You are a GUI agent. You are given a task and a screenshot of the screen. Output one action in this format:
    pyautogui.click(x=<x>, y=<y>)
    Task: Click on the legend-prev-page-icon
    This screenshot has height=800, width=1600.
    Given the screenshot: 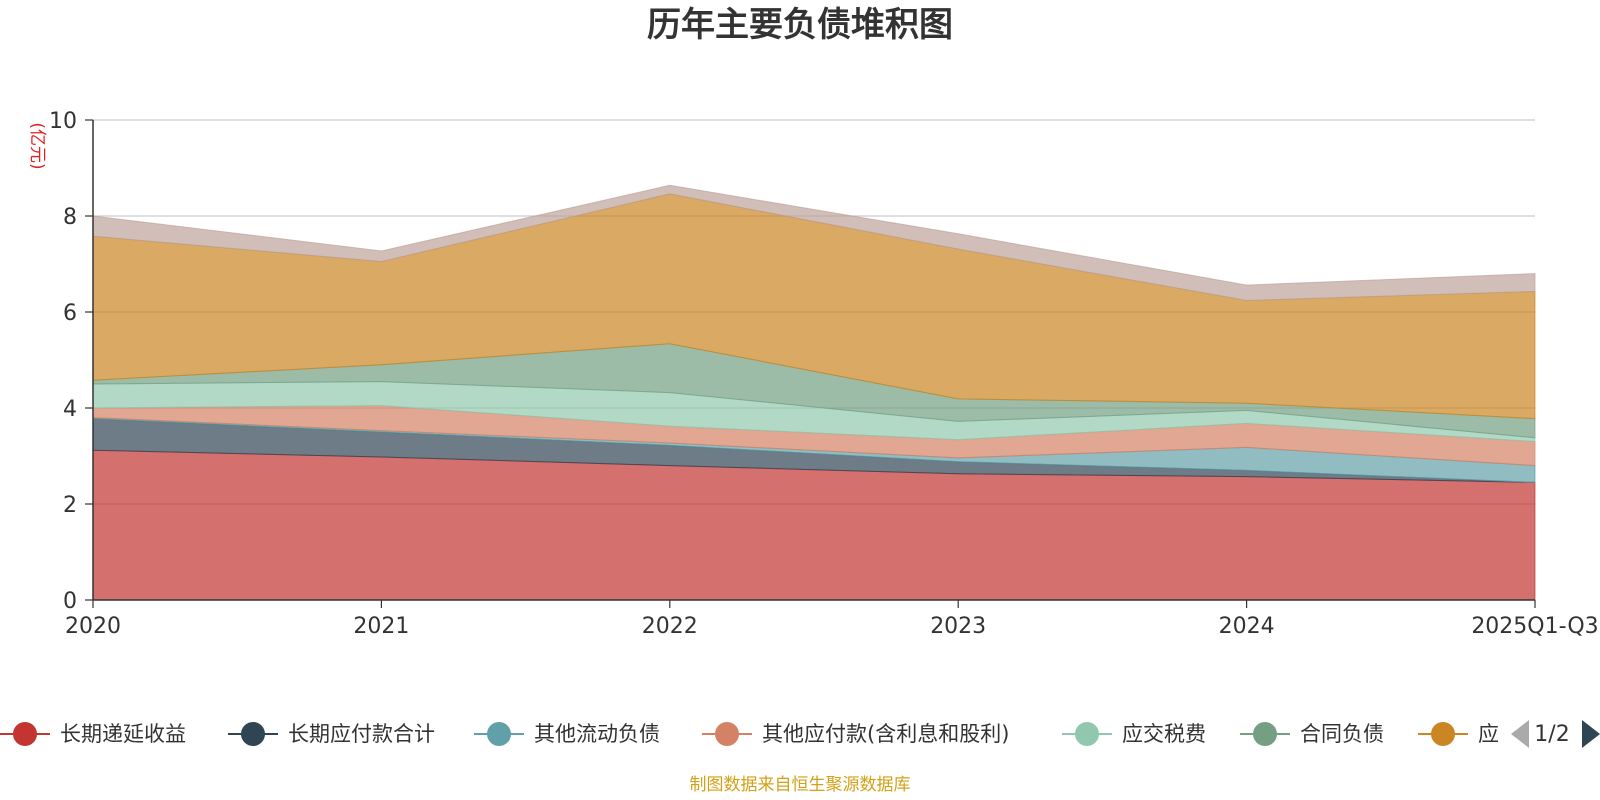 What is the action you would take?
    pyautogui.click(x=1520, y=734)
    